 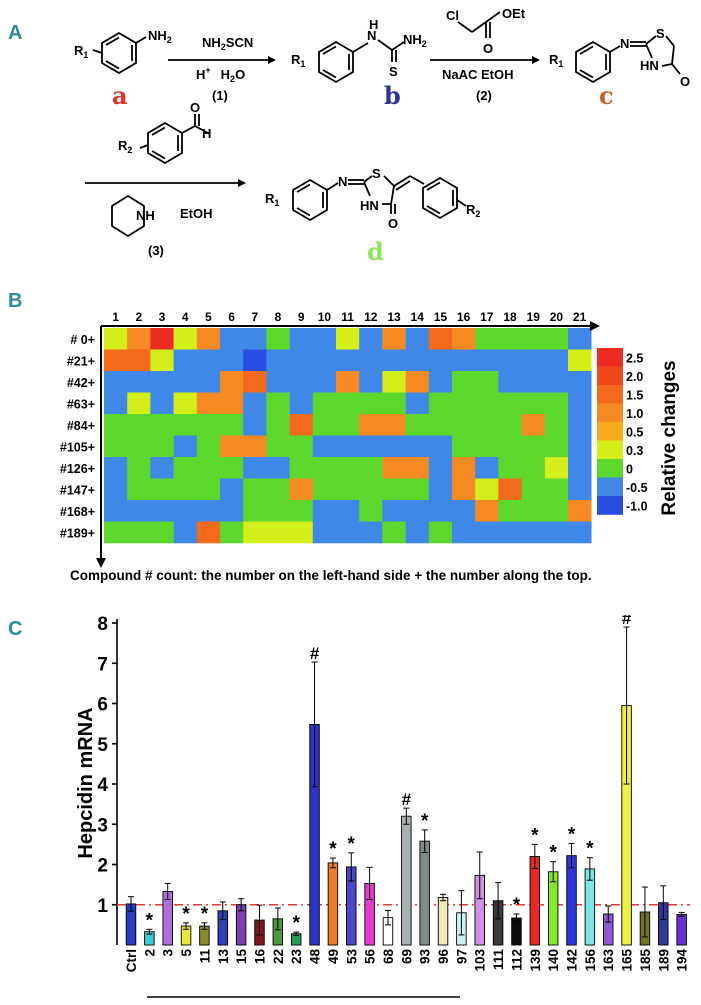 What do you see at coordinates (156, 250) in the screenshot?
I see `step3-number: (3)` at bounding box center [156, 250].